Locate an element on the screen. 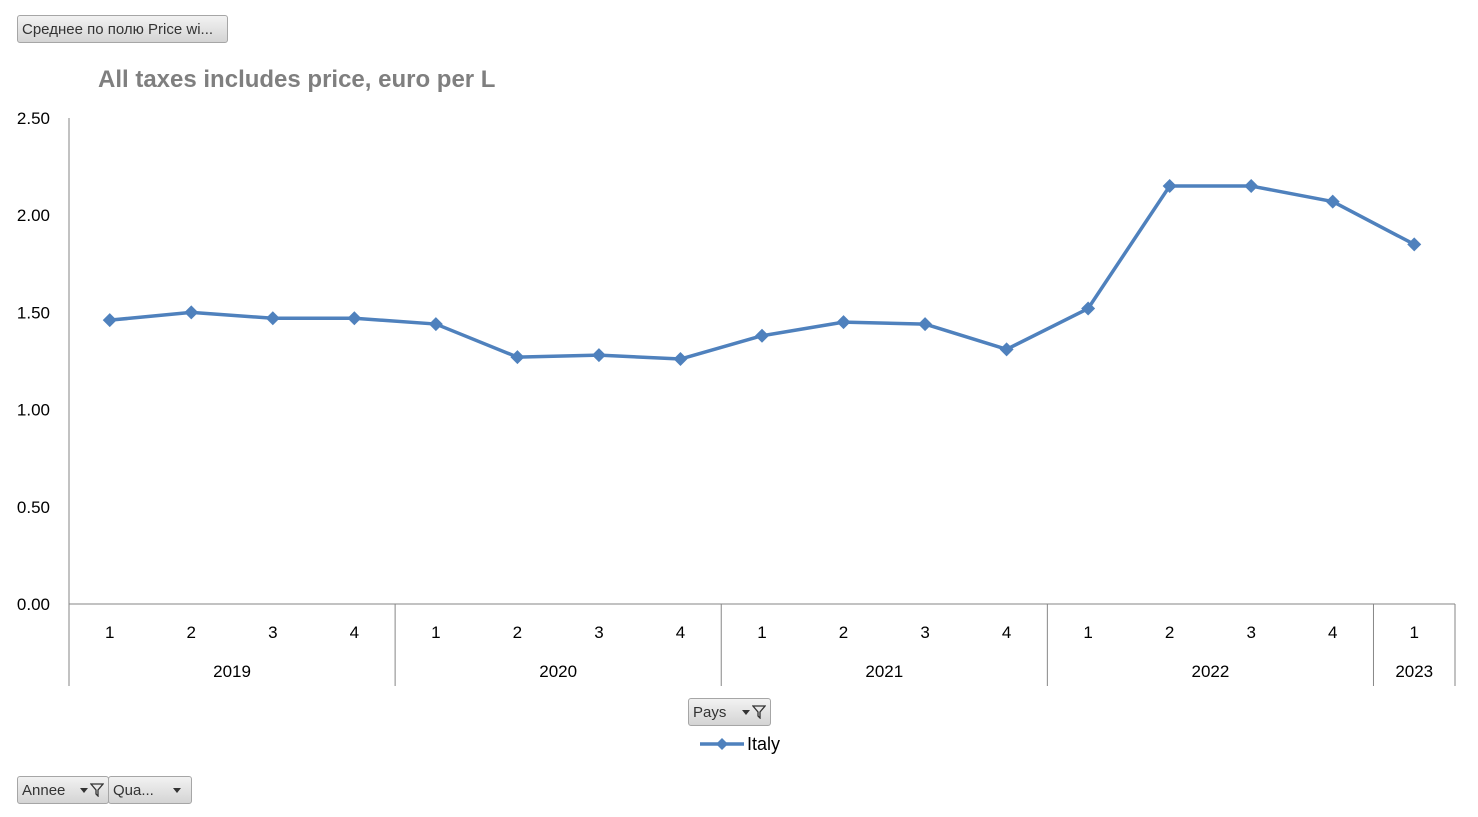 The height and width of the screenshot is (817, 1478). y-tick-label: 1.00 is located at coordinates (33, 410).